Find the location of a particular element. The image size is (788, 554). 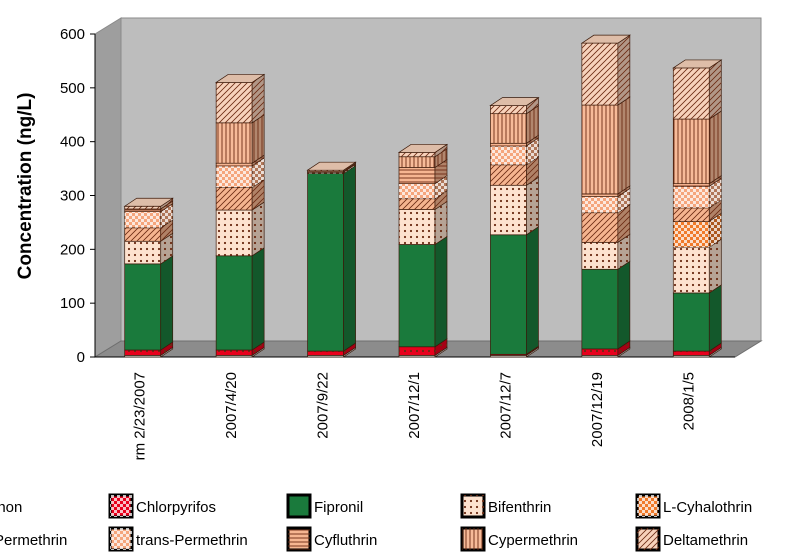

legend-item: Fipronil is located at coordinates (324, 506).